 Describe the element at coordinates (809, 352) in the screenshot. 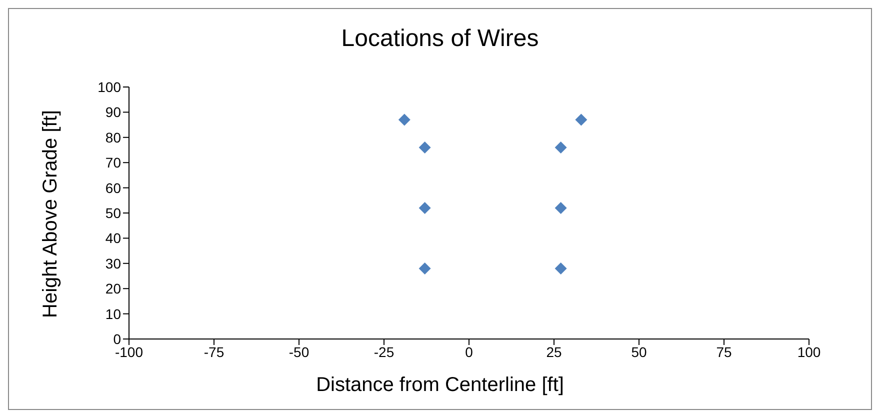

I see `x-tick-label: 100` at that location.